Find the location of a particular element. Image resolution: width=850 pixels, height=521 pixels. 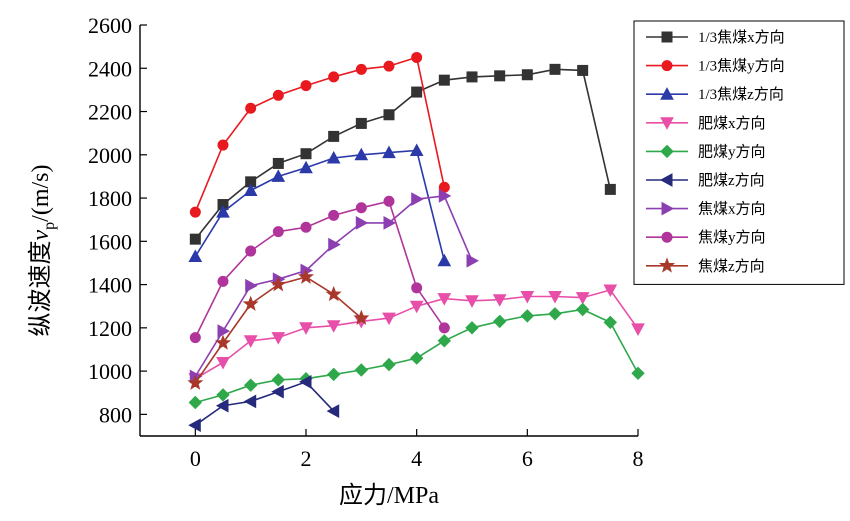

legend-item: 肥煤z方向 is located at coordinates (705, 180).